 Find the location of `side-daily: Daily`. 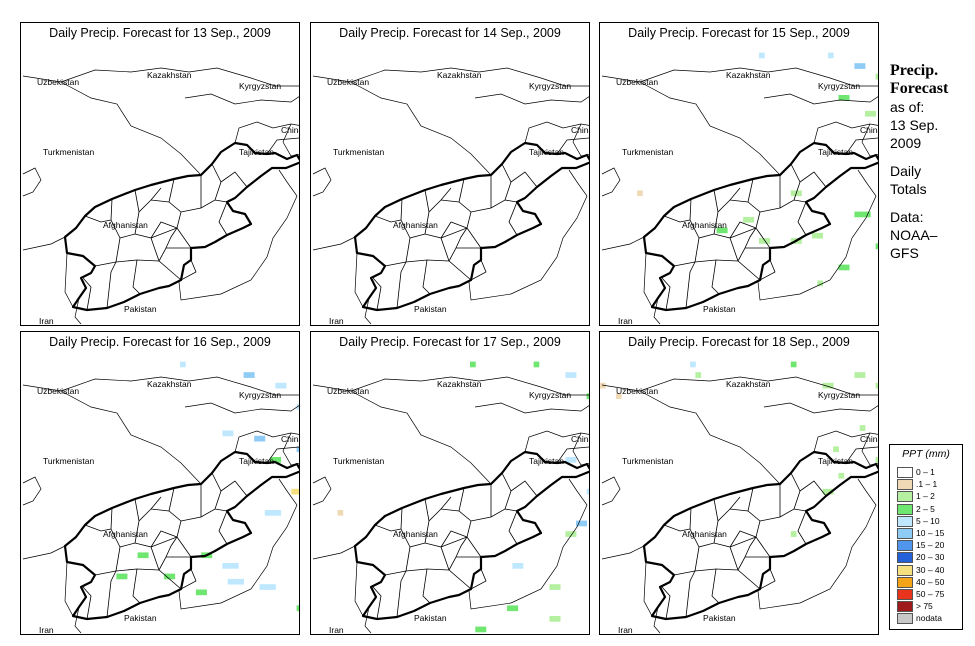

side-daily: Daily is located at coordinates (906, 171).